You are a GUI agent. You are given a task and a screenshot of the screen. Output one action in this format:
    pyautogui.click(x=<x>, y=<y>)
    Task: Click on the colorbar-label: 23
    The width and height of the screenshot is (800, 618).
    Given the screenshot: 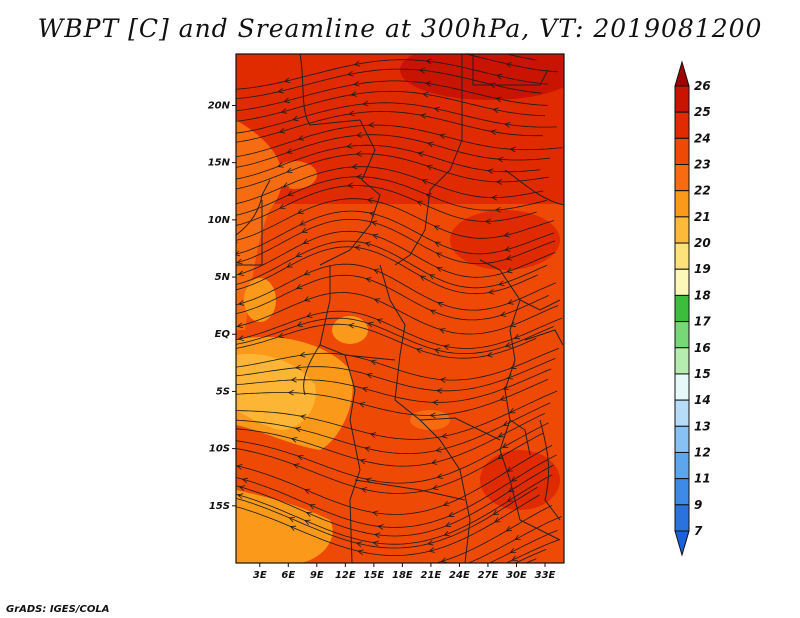 What is the action you would take?
    pyautogui.click(x=702, y=165)
    